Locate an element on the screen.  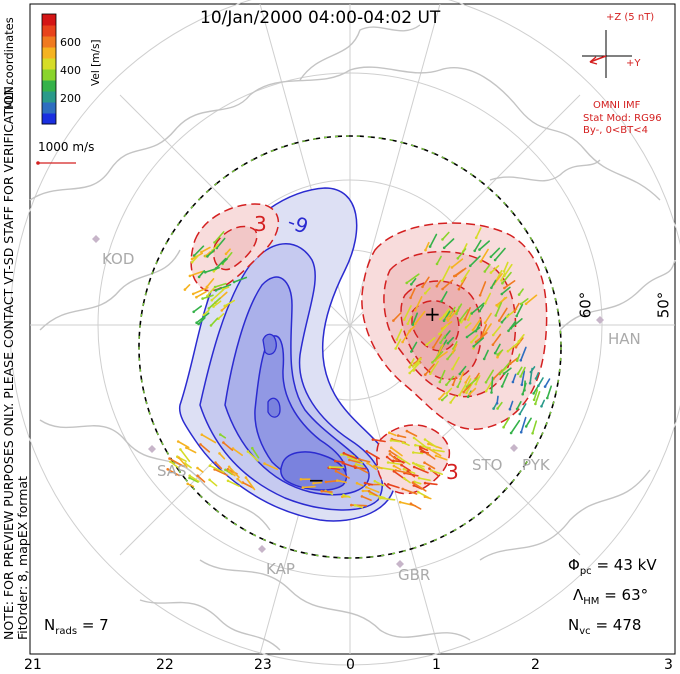
potential-maximum-marker: + is located at coordinates (432, 314).